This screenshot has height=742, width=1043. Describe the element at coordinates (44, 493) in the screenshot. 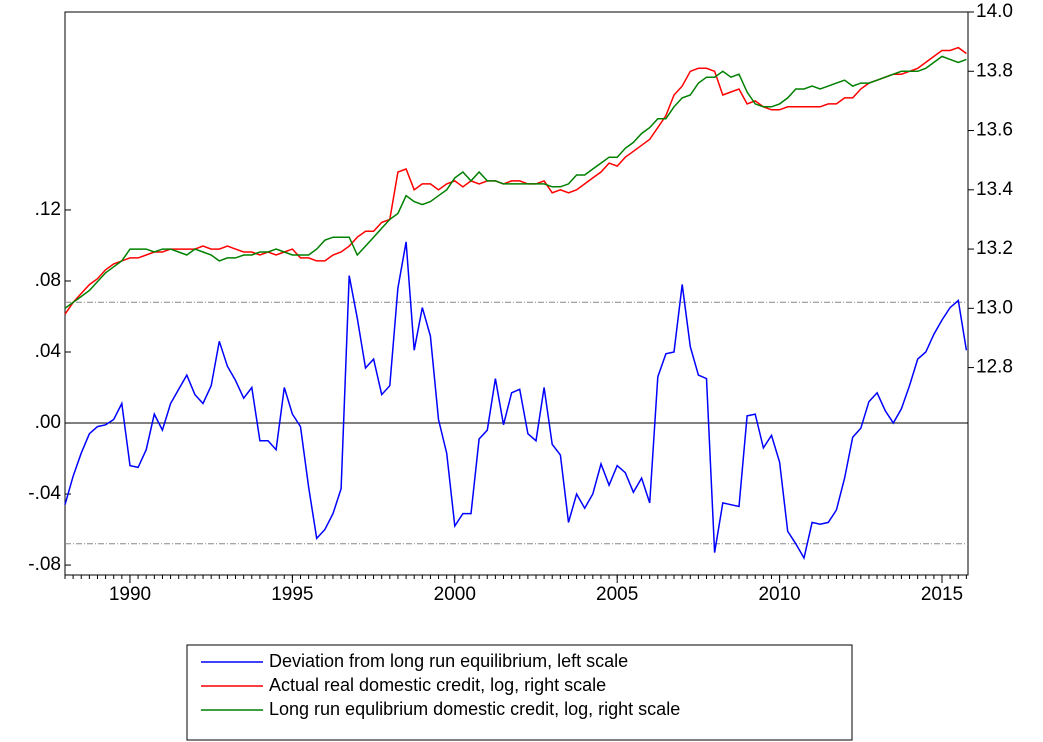

I see `y-tick-label: -.04` at that location.